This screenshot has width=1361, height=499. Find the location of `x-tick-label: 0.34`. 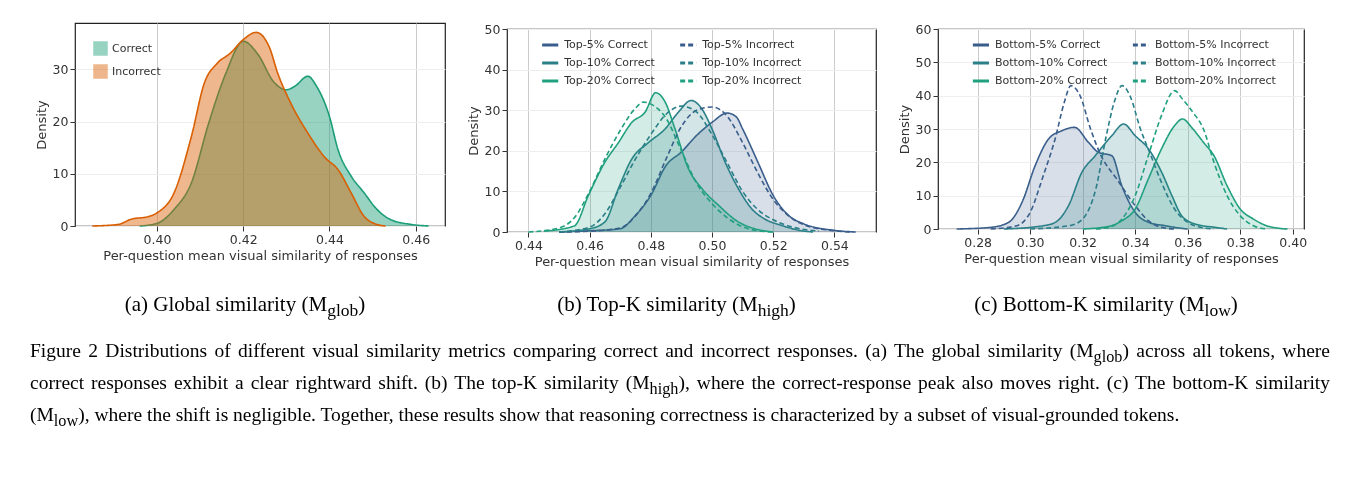

x-tick-label: 0.34 is located at coordinates (1135, 242).